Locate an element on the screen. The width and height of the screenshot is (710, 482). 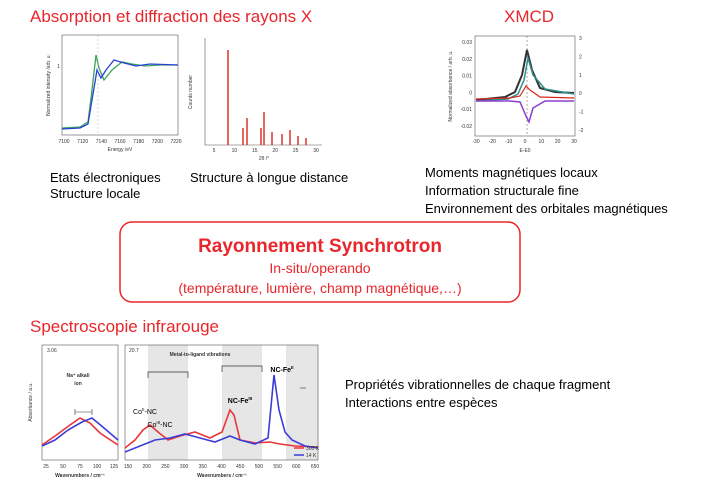
axis-label: 2θ /° is located at coordinates (264, 159).